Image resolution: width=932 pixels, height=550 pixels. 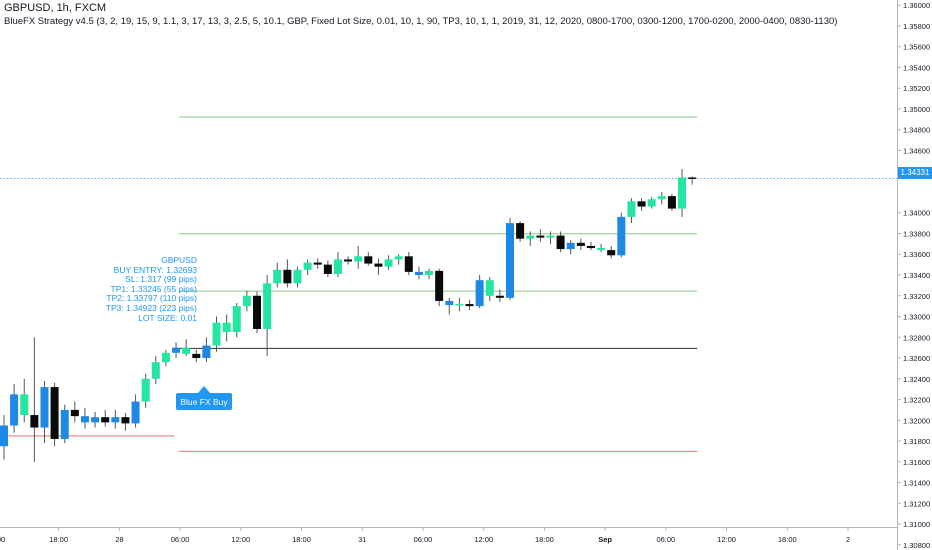 I want to click on time-tick-label: 31, so click(x=362, y=539).